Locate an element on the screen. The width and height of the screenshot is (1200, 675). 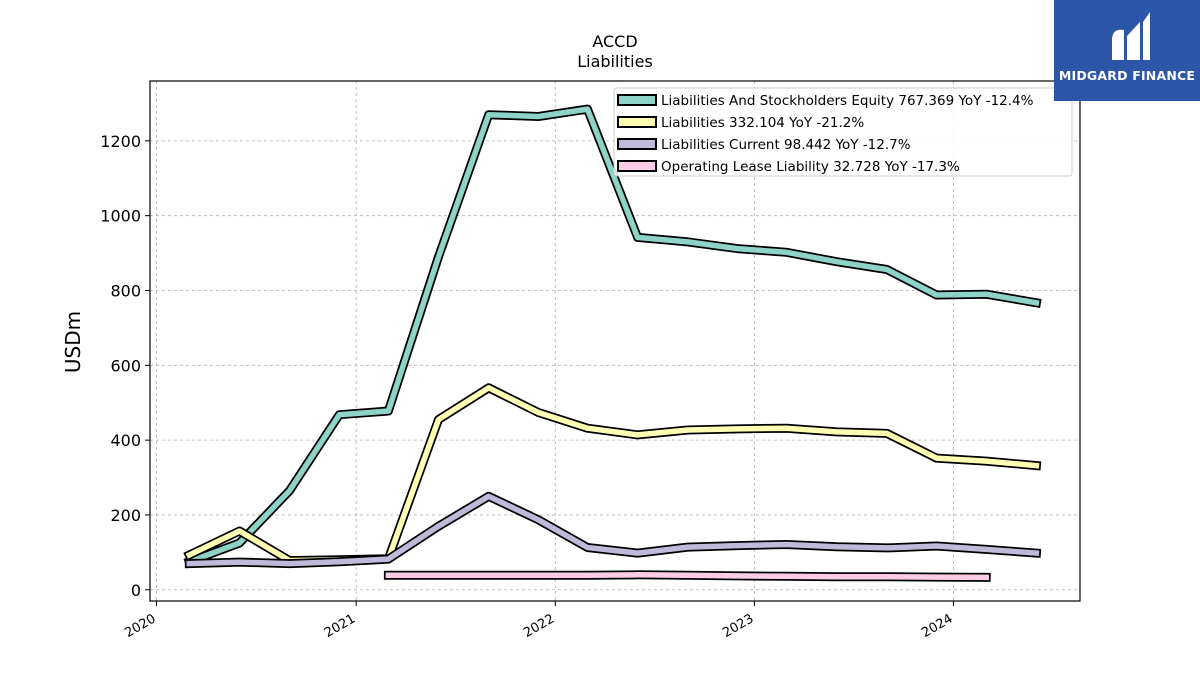
y-axis-label: USDm is located at coordinates (73, 342).